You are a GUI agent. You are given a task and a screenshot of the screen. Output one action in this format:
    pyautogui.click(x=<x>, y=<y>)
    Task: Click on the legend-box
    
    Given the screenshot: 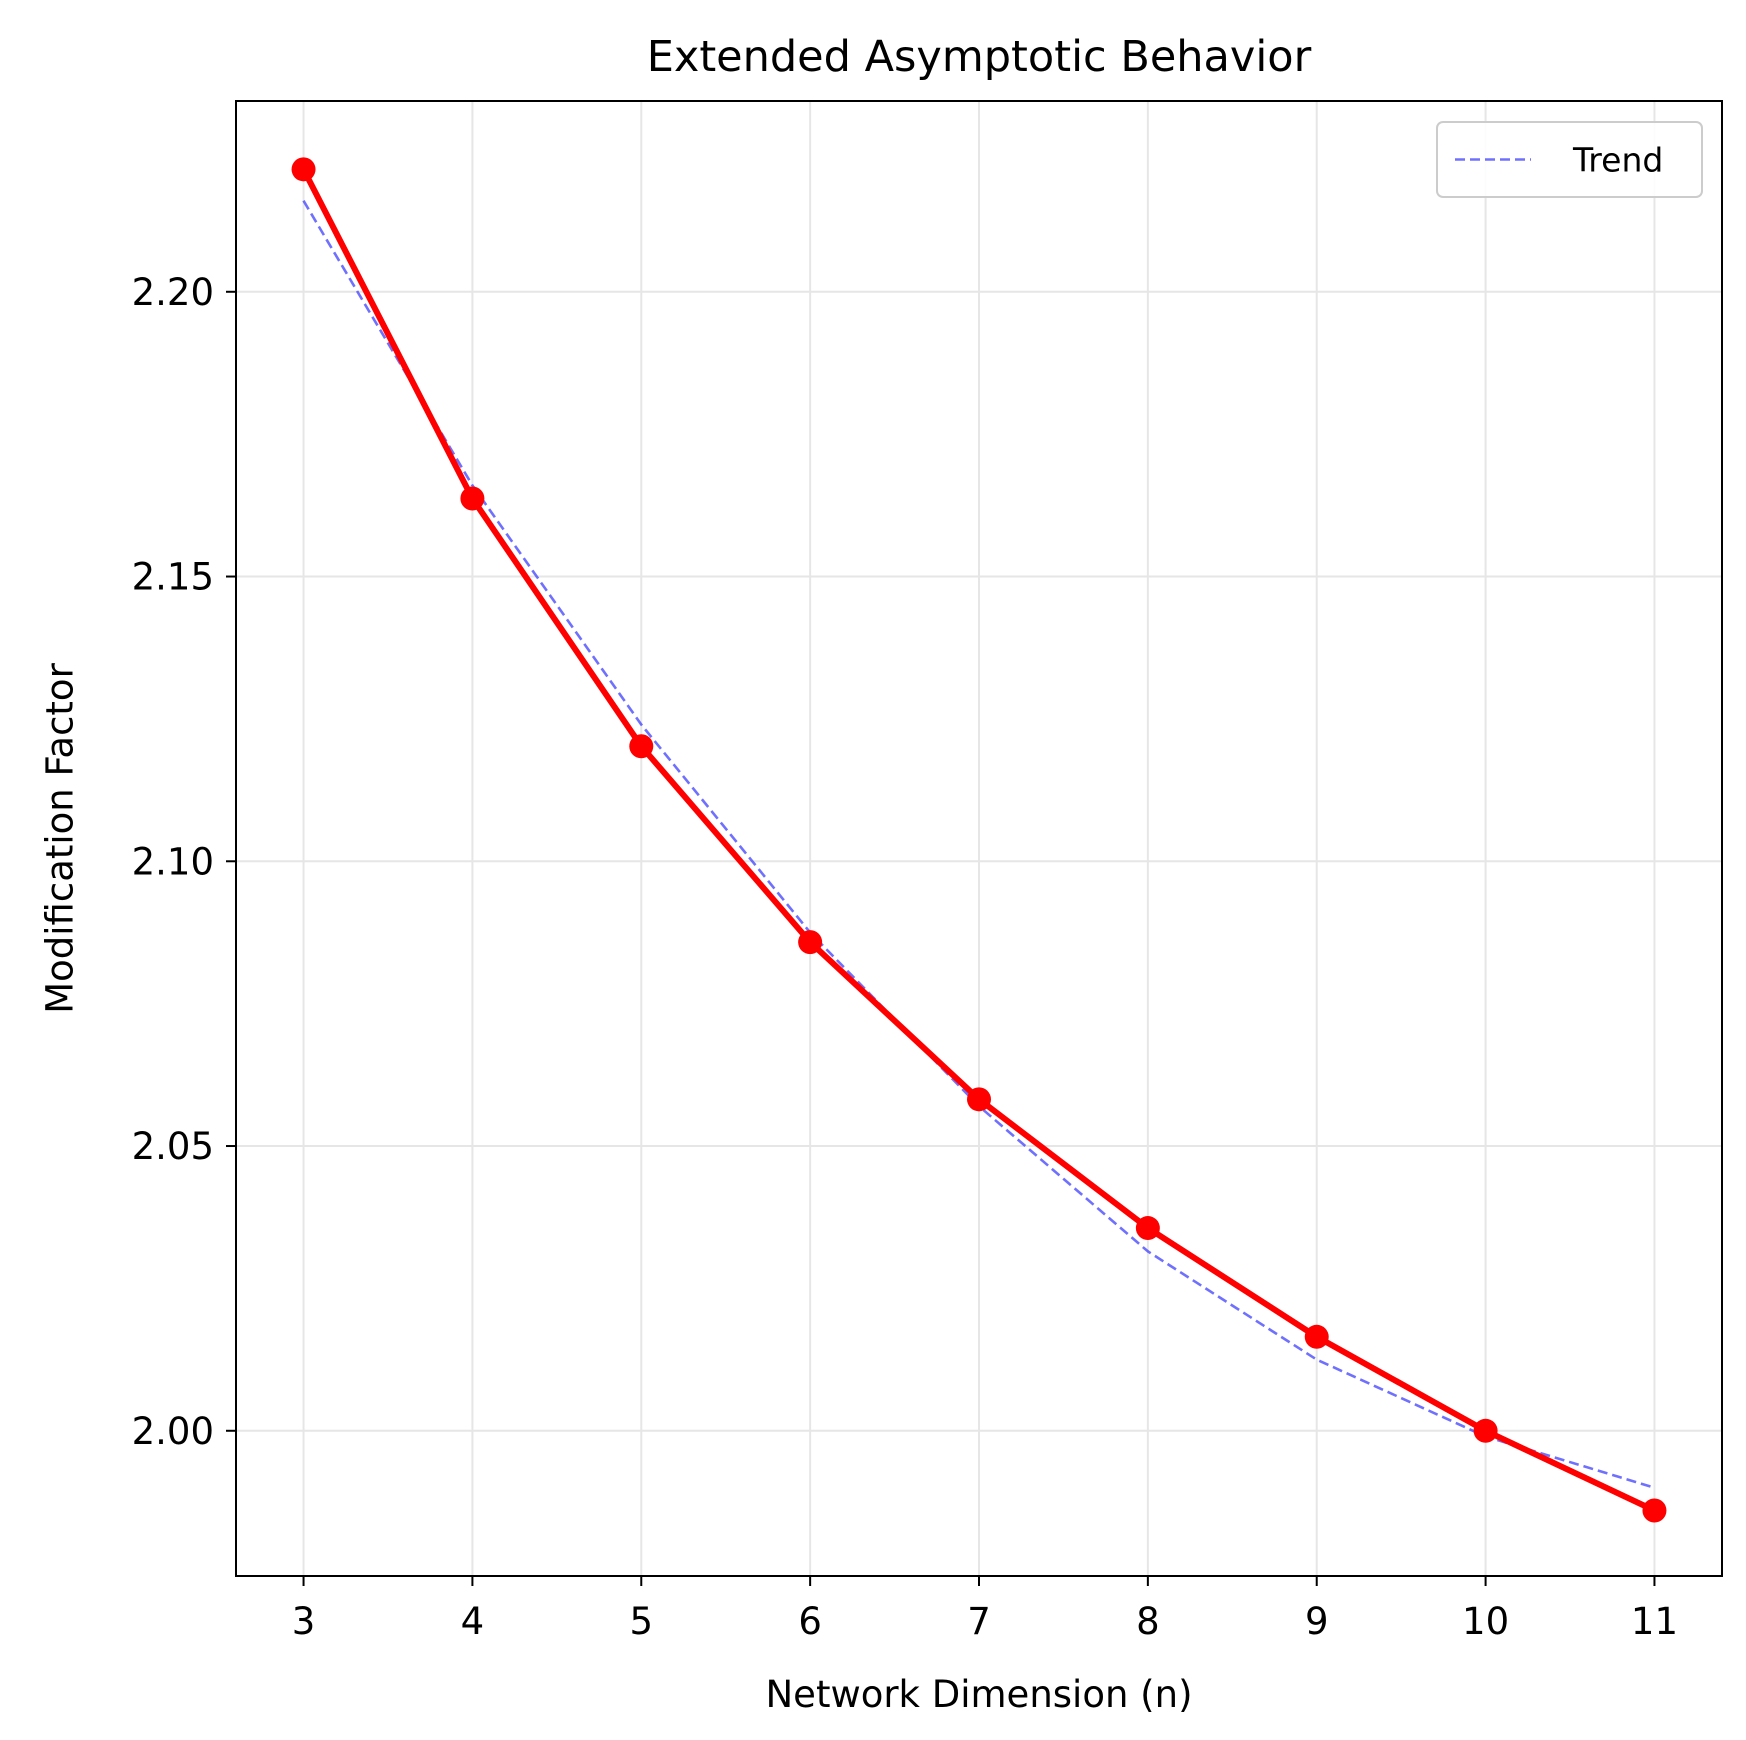 What is the action you would take?
    pyautogui.click(x=1569, y=159)
    